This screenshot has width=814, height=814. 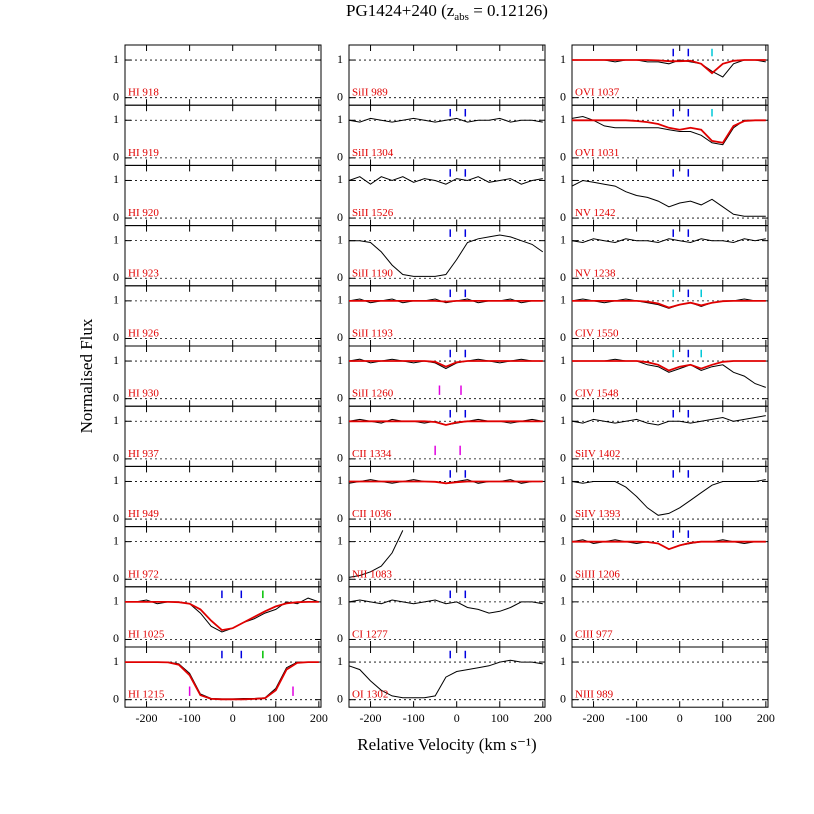 What do you see at coordinates (447, 12) in the screenshot?
I see `chart-title: PG1424+240 (zabs = 0.12126)` at bounding box center [447, 12].